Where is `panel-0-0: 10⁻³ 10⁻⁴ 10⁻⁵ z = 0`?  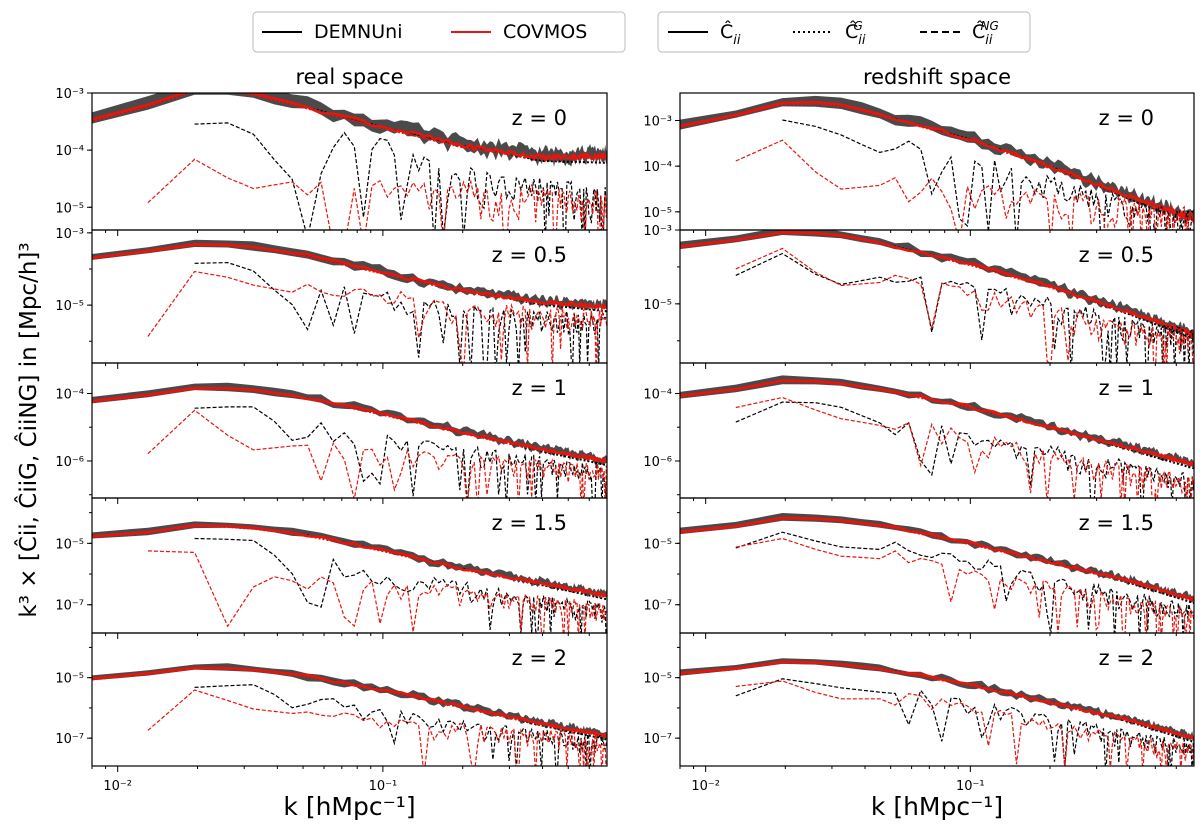
panel-0-0: 10⁻³ 10⁻⁴ 10⁻⁵ z = 0 is located at coordinates (331, 161).